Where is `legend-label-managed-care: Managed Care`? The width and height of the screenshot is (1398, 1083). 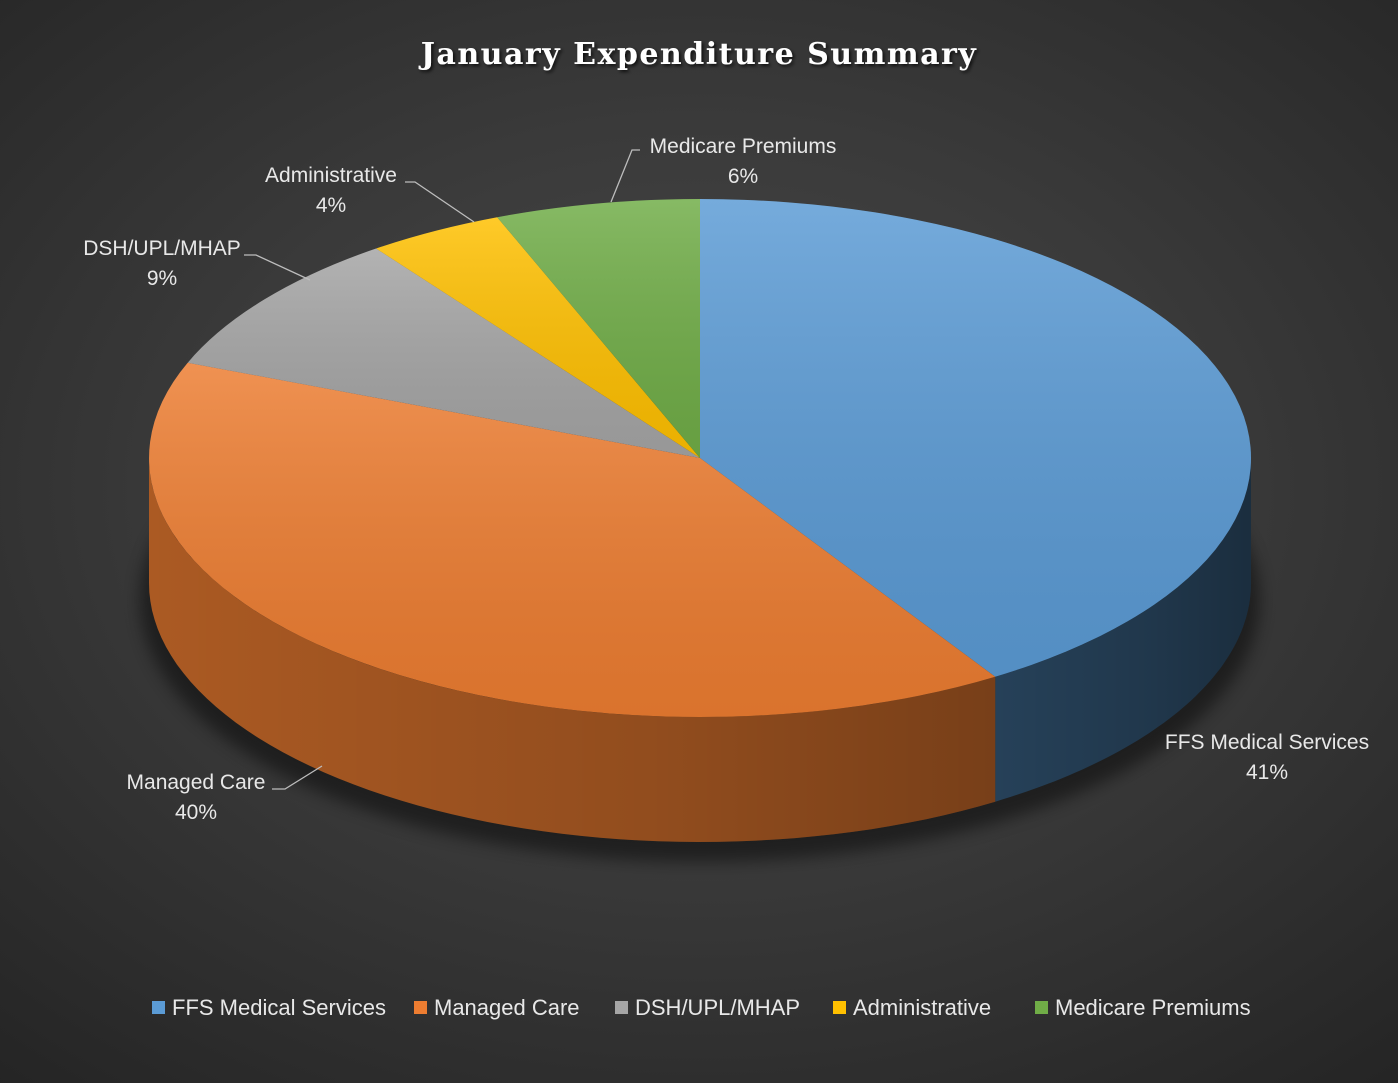 legend-label-managed-care: Managed Care is located at coordinates (507, 1007).